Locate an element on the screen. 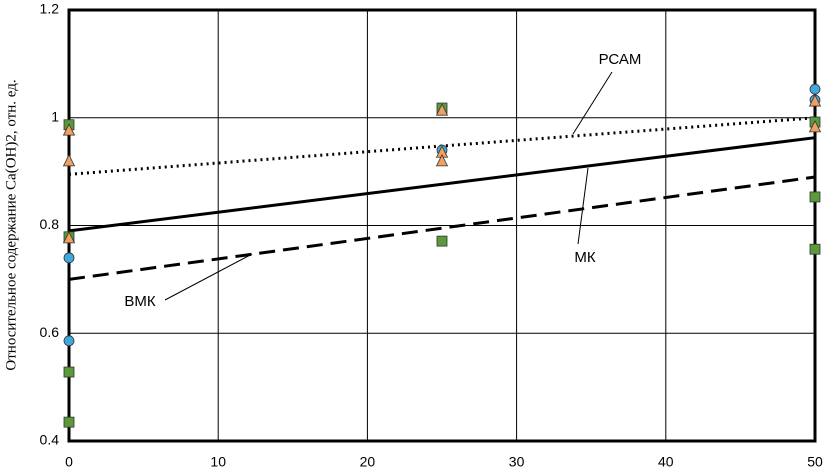 This screenshot has width=824, height=473. x-tick-label: 50 is located at coordinates (815, 462).